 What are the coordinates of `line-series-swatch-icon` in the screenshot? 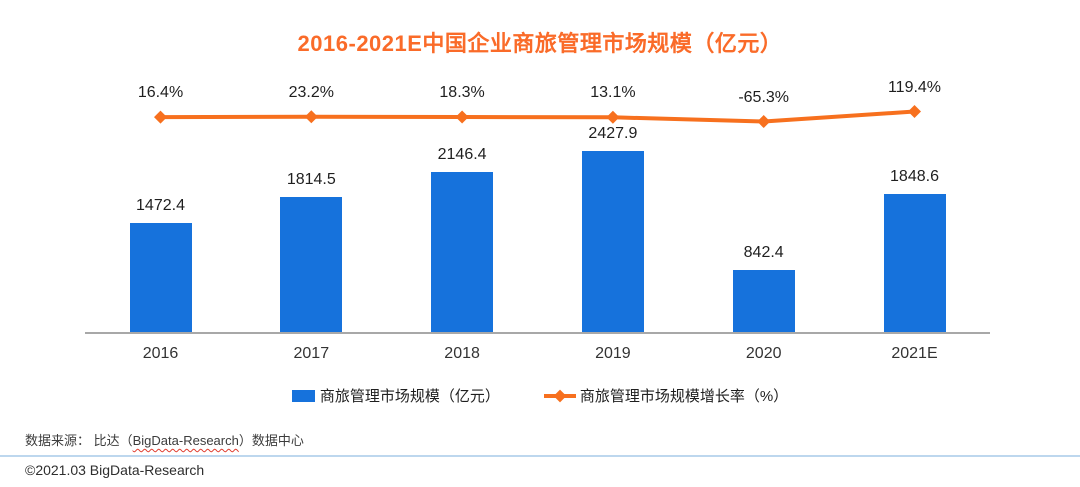 It's located at (559, 395).